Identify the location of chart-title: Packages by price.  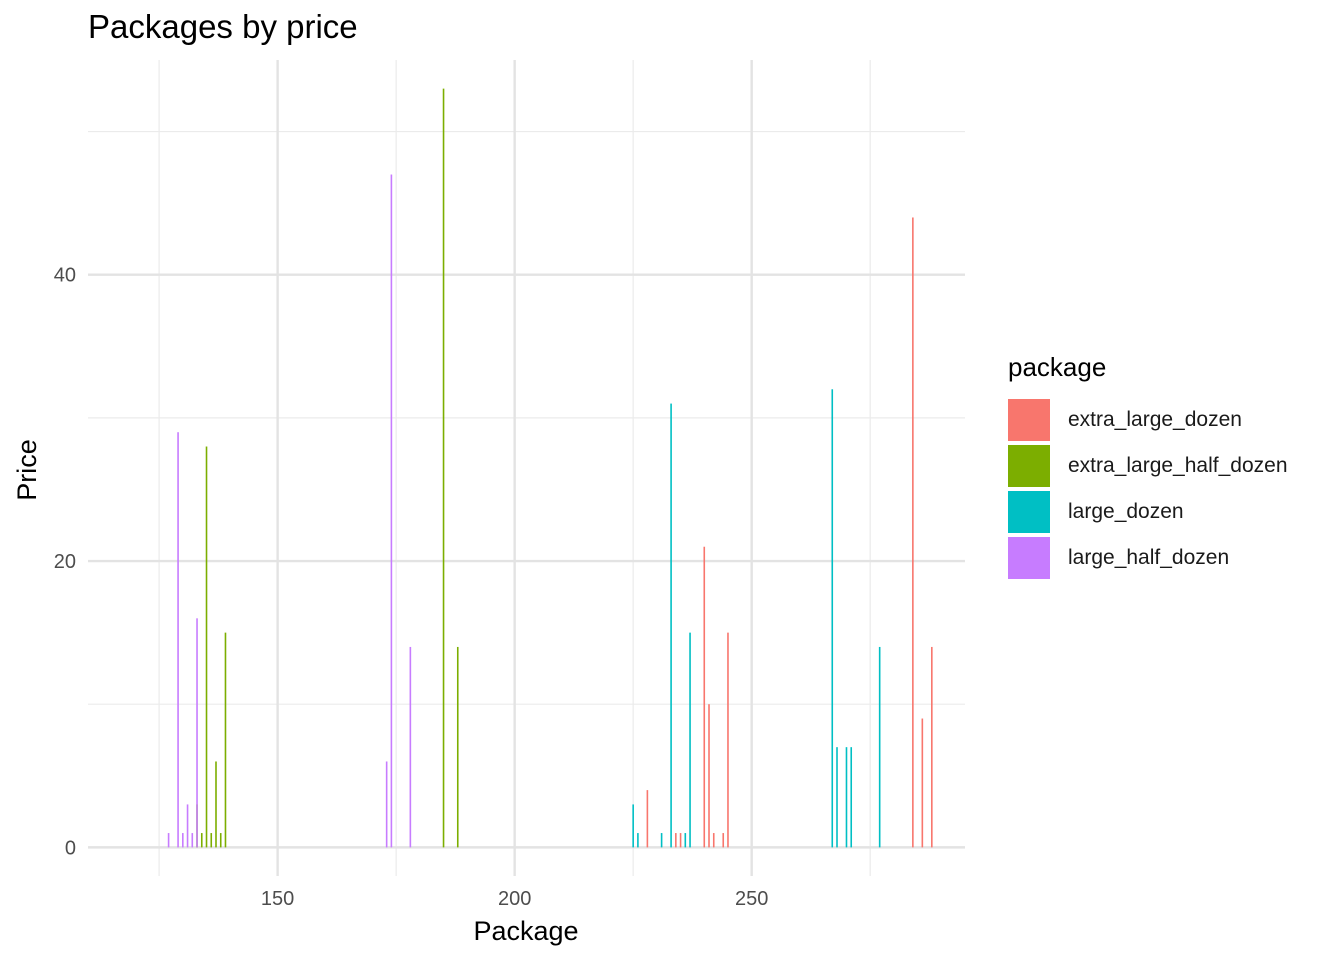
(223, 26).